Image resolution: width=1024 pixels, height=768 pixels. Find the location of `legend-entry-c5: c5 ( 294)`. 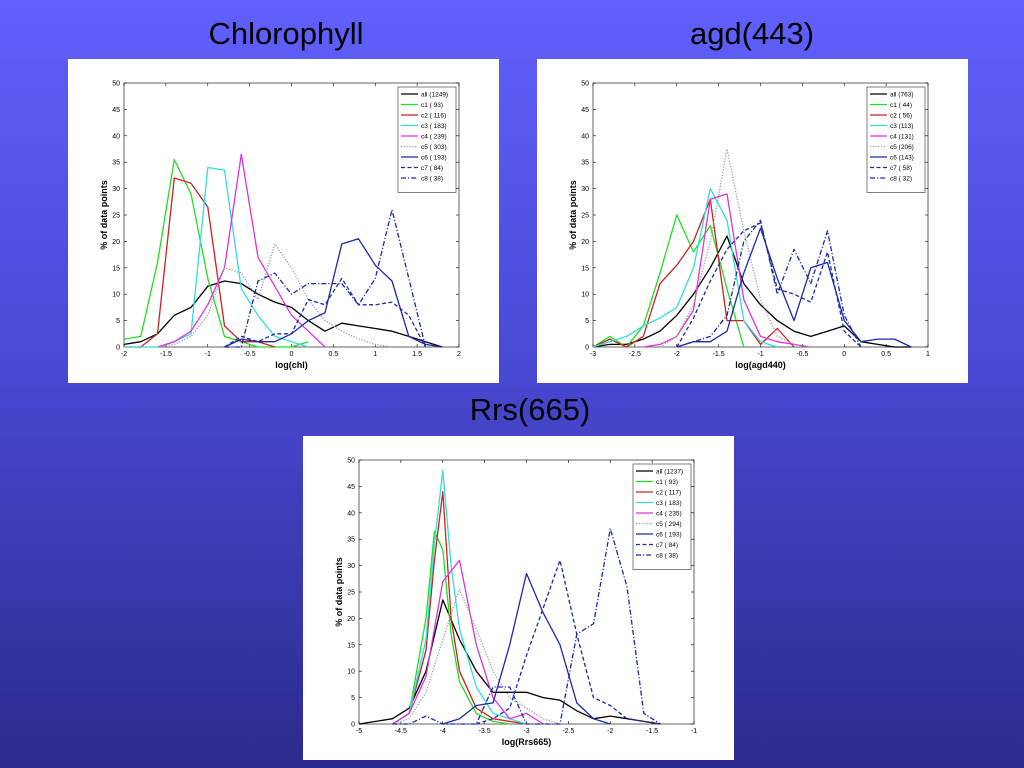

legend-entry-c5: c5 ( 294) is located at coordinates (669, 524).